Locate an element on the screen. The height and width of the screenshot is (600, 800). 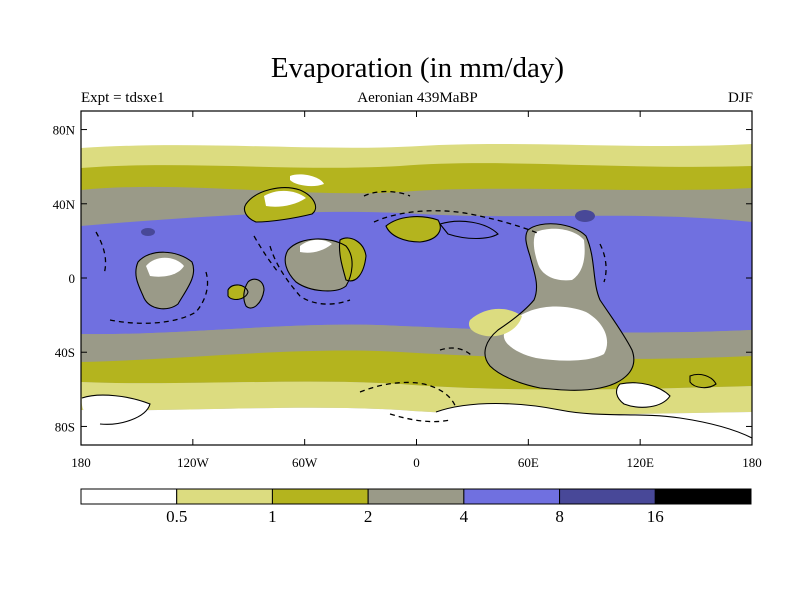
x-tick-label: 60W is located at coordinates (305, 462).